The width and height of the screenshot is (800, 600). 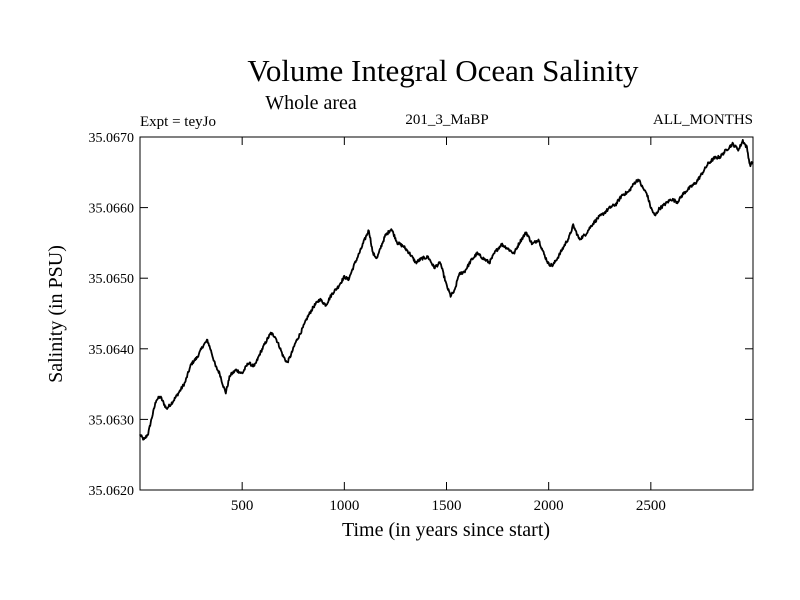 What do you see at coordinates (344, 506) in the screenshot?
I see `x-tick-label: 1000` at bounding box center [344, 506].